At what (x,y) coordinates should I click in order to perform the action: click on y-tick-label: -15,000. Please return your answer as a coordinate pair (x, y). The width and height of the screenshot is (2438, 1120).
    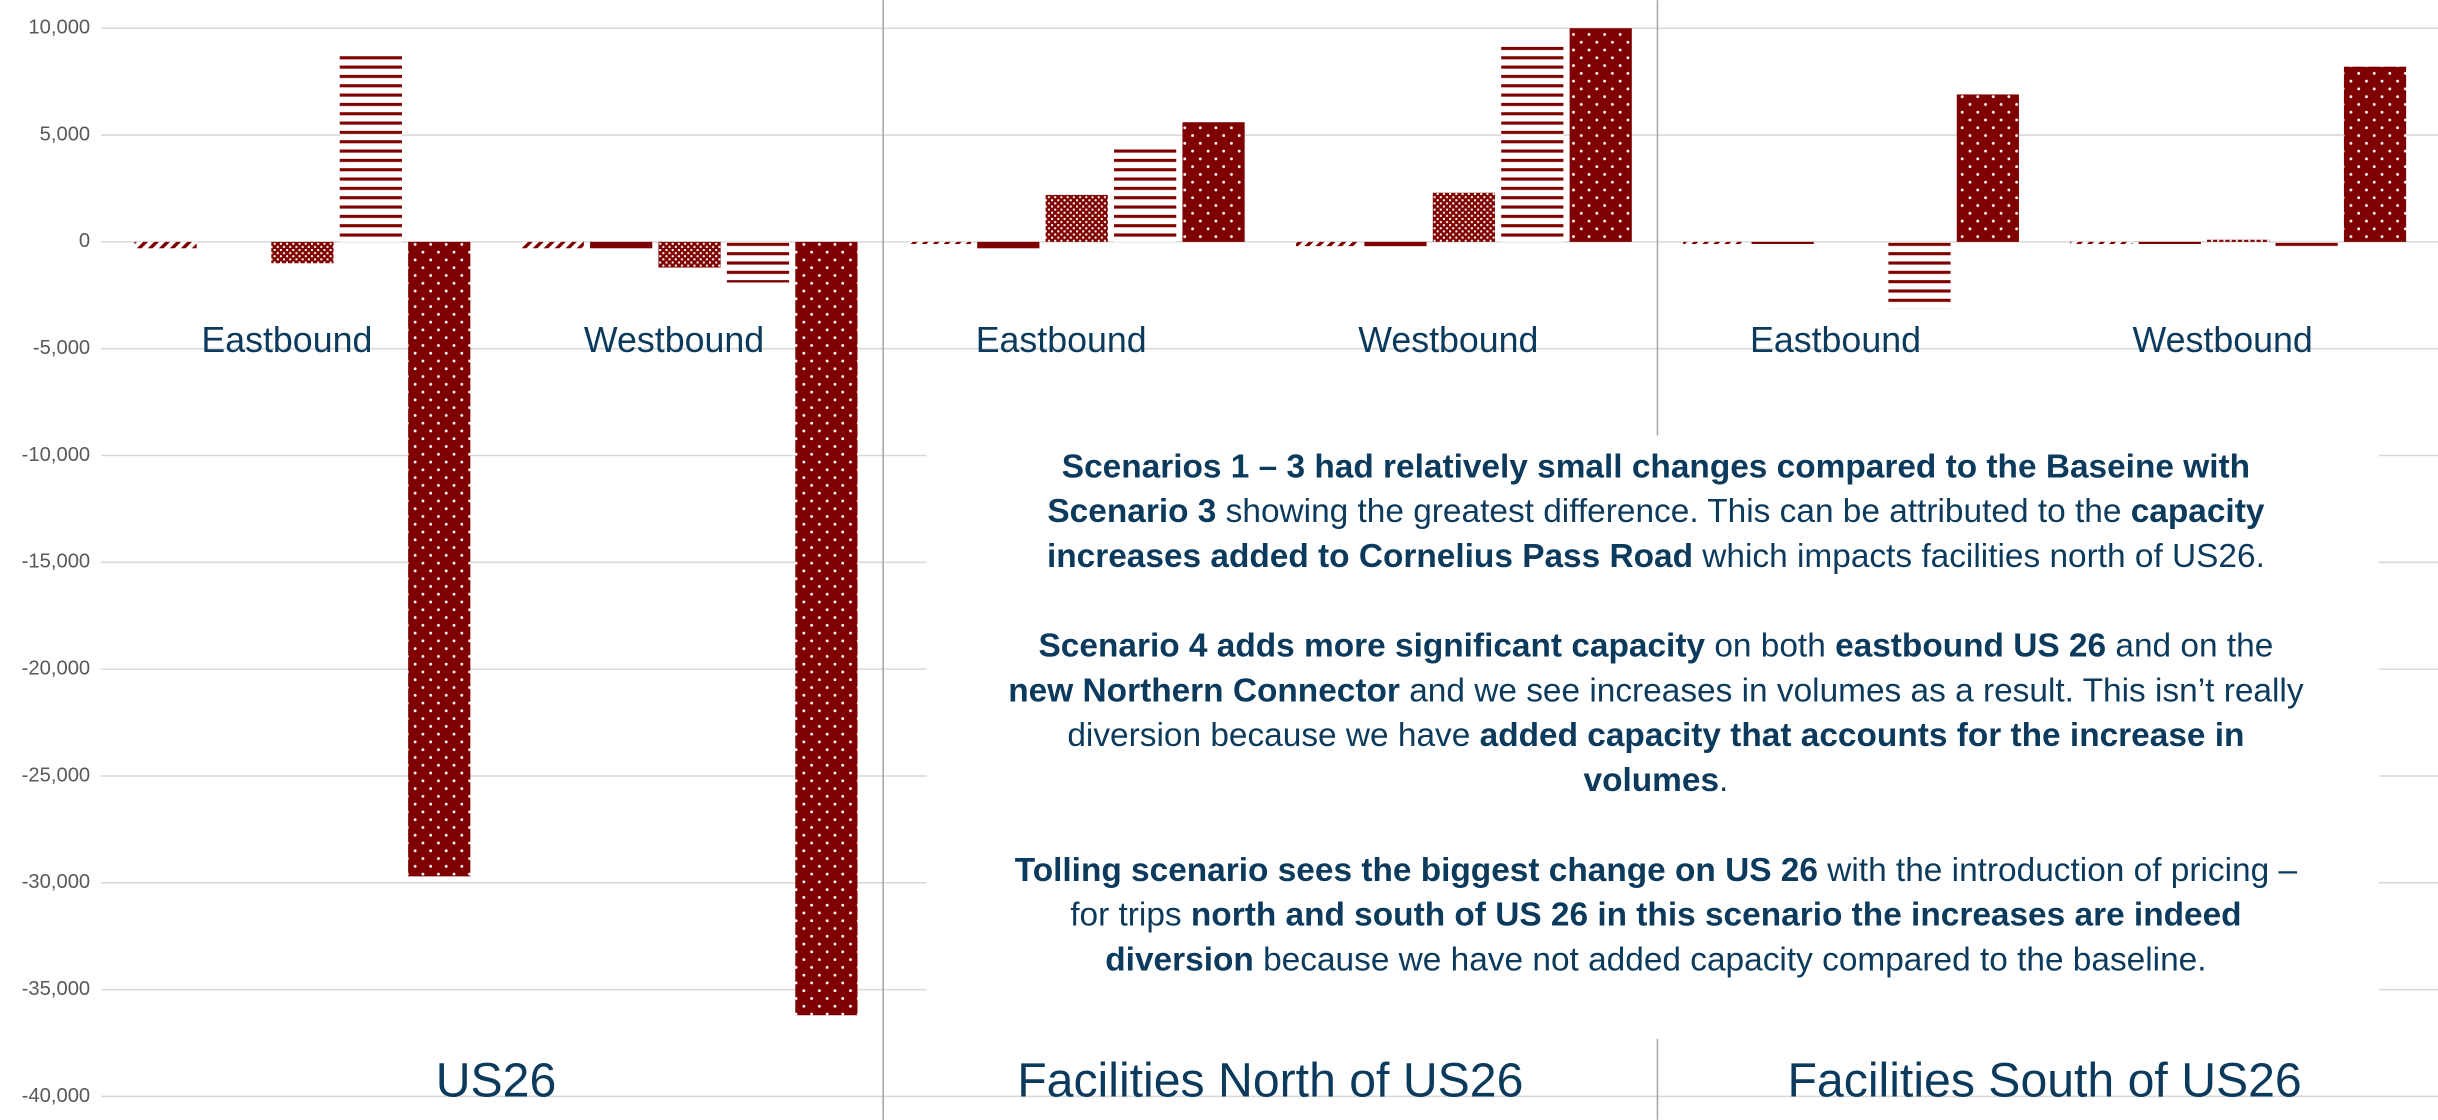
    Looking at the image, I should click on (56, 562).